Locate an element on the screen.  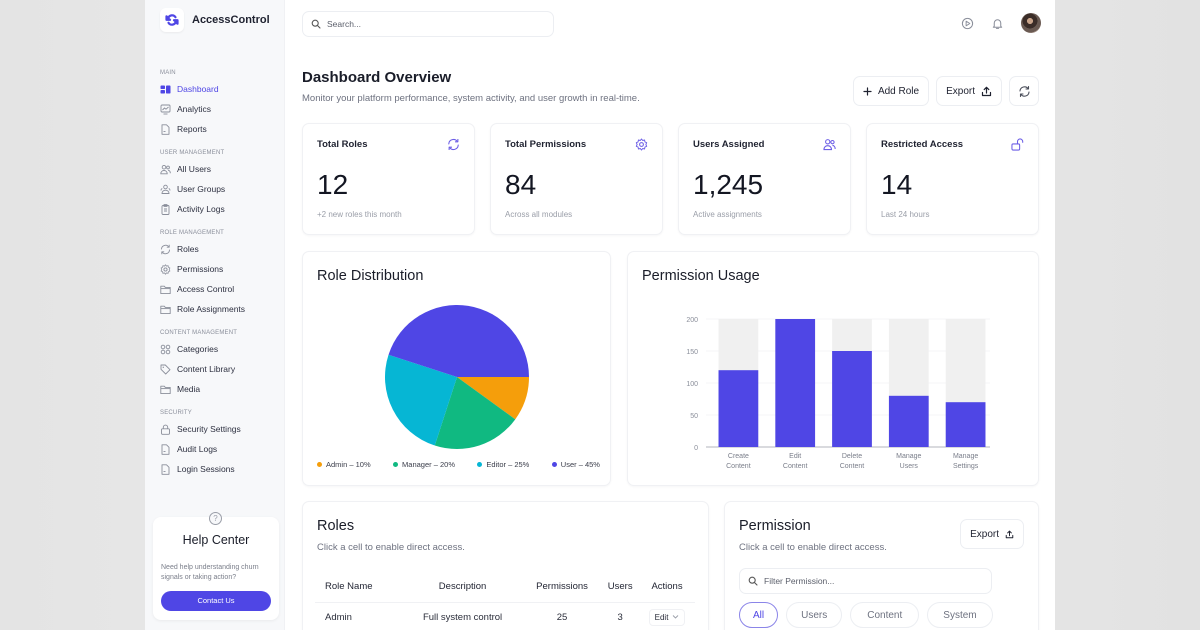
sidebar-item-permissions: Permissions is located at coordinates (220, 269).